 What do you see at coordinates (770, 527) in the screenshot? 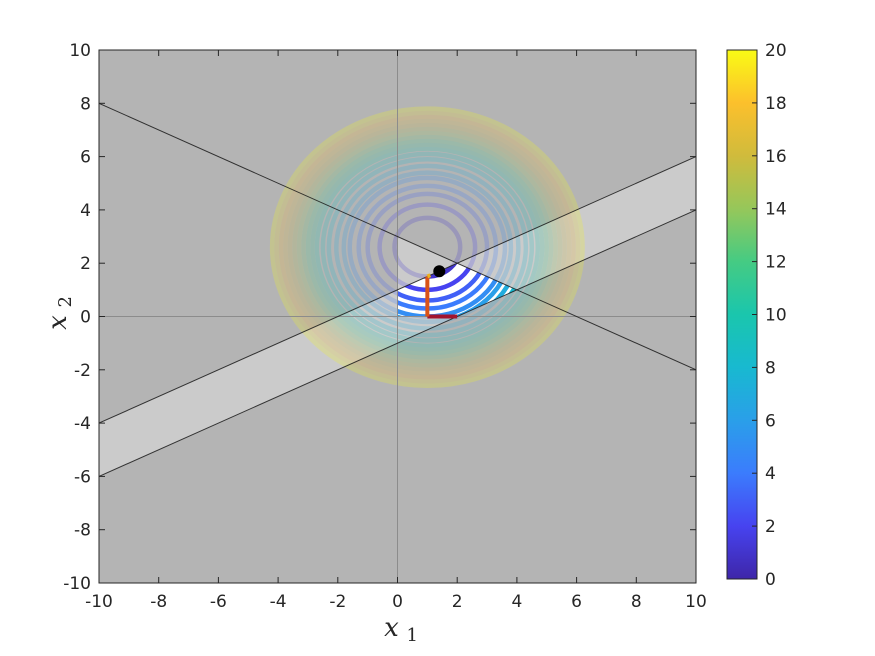
I see `colorbar-tick-label: 2` at bounding box center [770, 527].